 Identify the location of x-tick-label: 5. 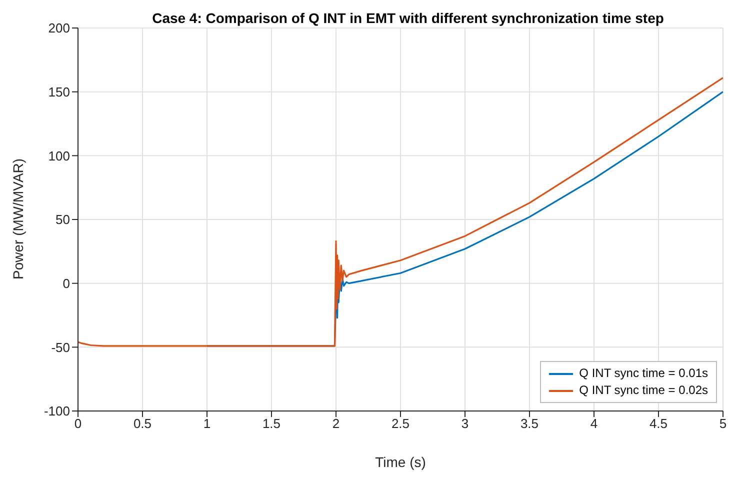
(723, 424).